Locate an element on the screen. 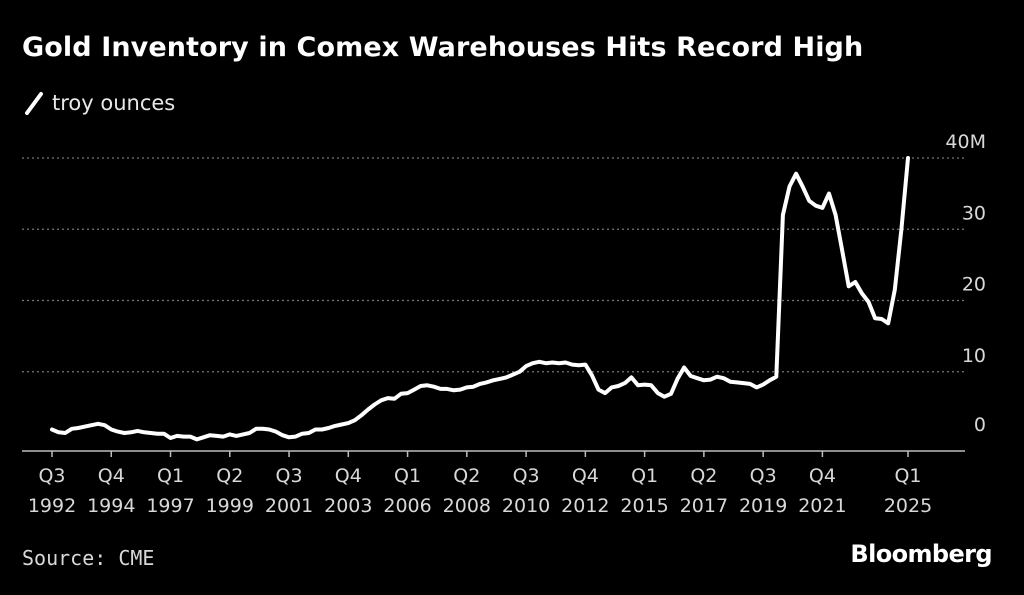  y-tick-label: 30 is located at coordinates (974, 213).